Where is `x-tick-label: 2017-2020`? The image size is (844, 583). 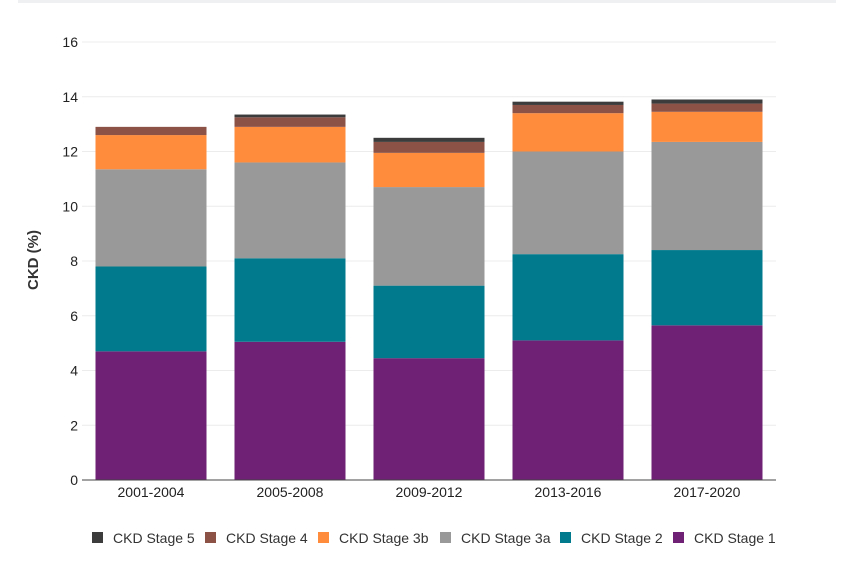
x-tick-label: 2017-2020 is located at coordinates (707, 492).